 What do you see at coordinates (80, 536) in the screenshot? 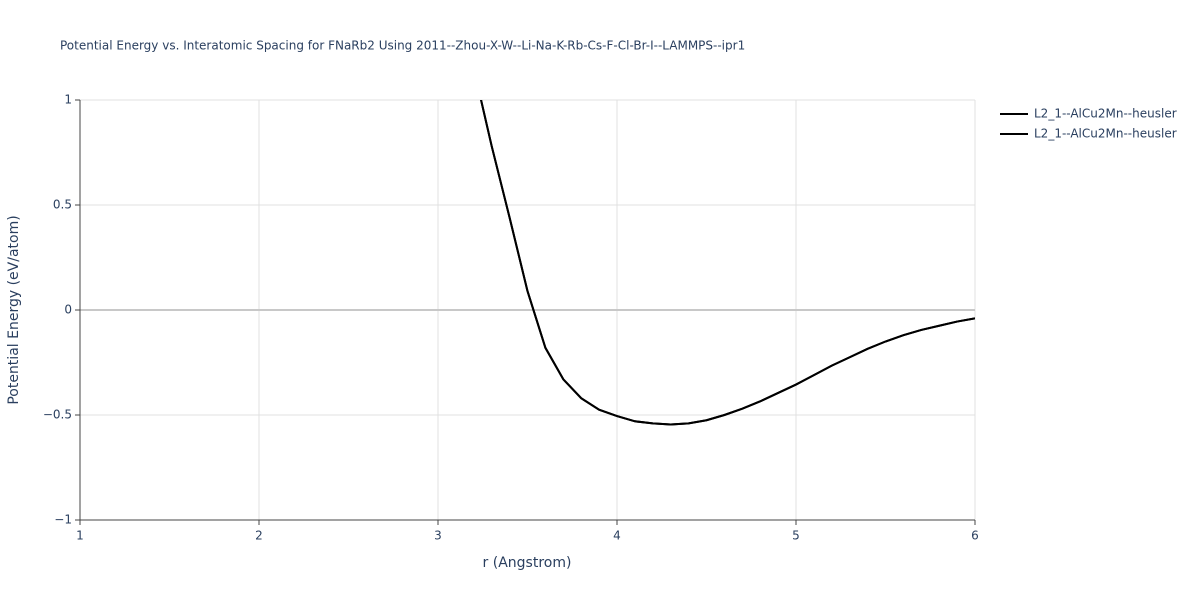
I see `x-tick-label: 1` at bounding box center [80, 536].